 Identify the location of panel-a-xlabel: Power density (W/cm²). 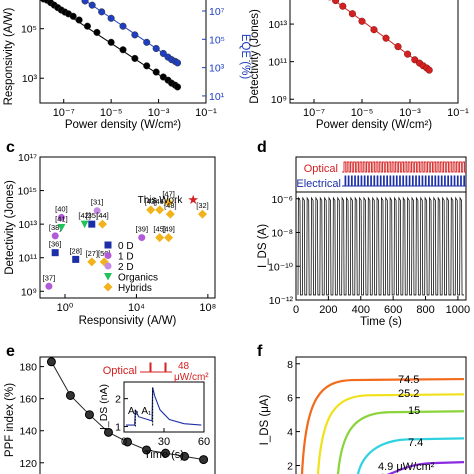
(123, 125).